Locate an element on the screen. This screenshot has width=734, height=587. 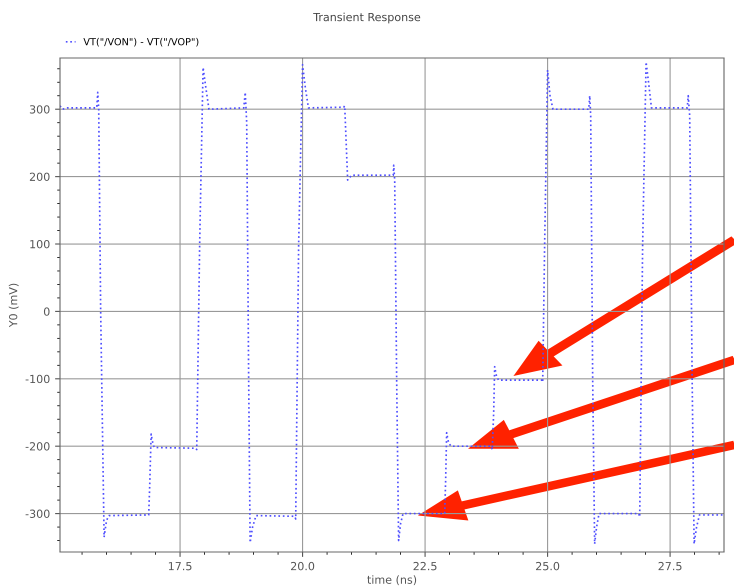
y-tick-label: -200 is located at coordinates (38, 446).